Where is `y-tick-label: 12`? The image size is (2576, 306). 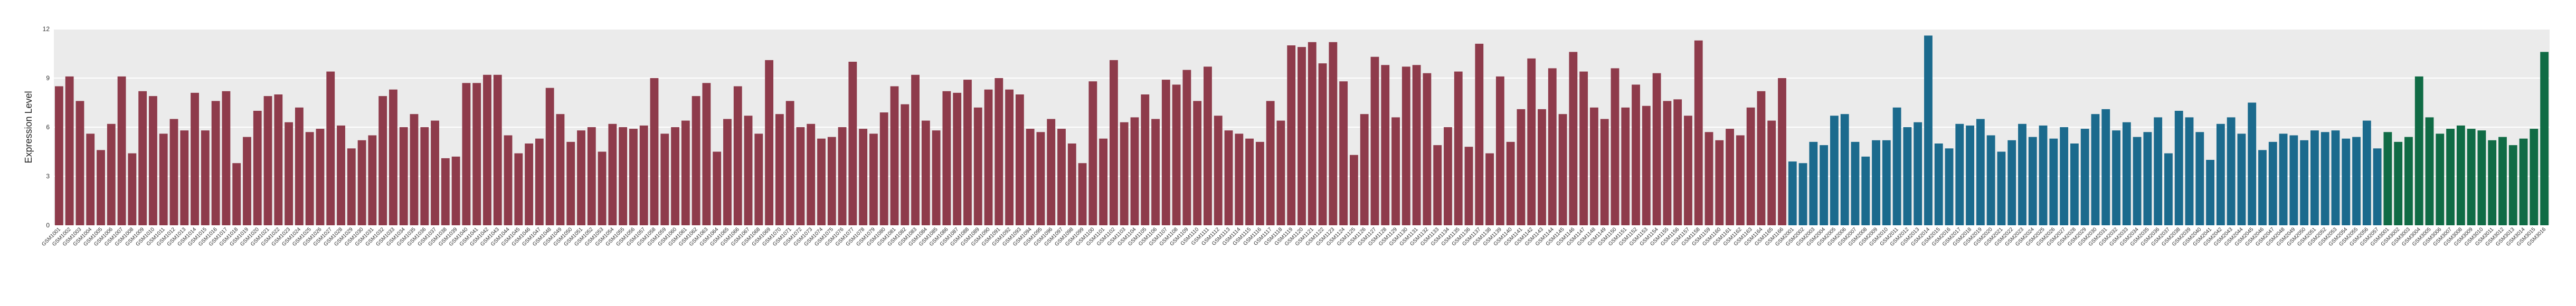
y-tick-label: 12 is located at coordinates (46, 29).